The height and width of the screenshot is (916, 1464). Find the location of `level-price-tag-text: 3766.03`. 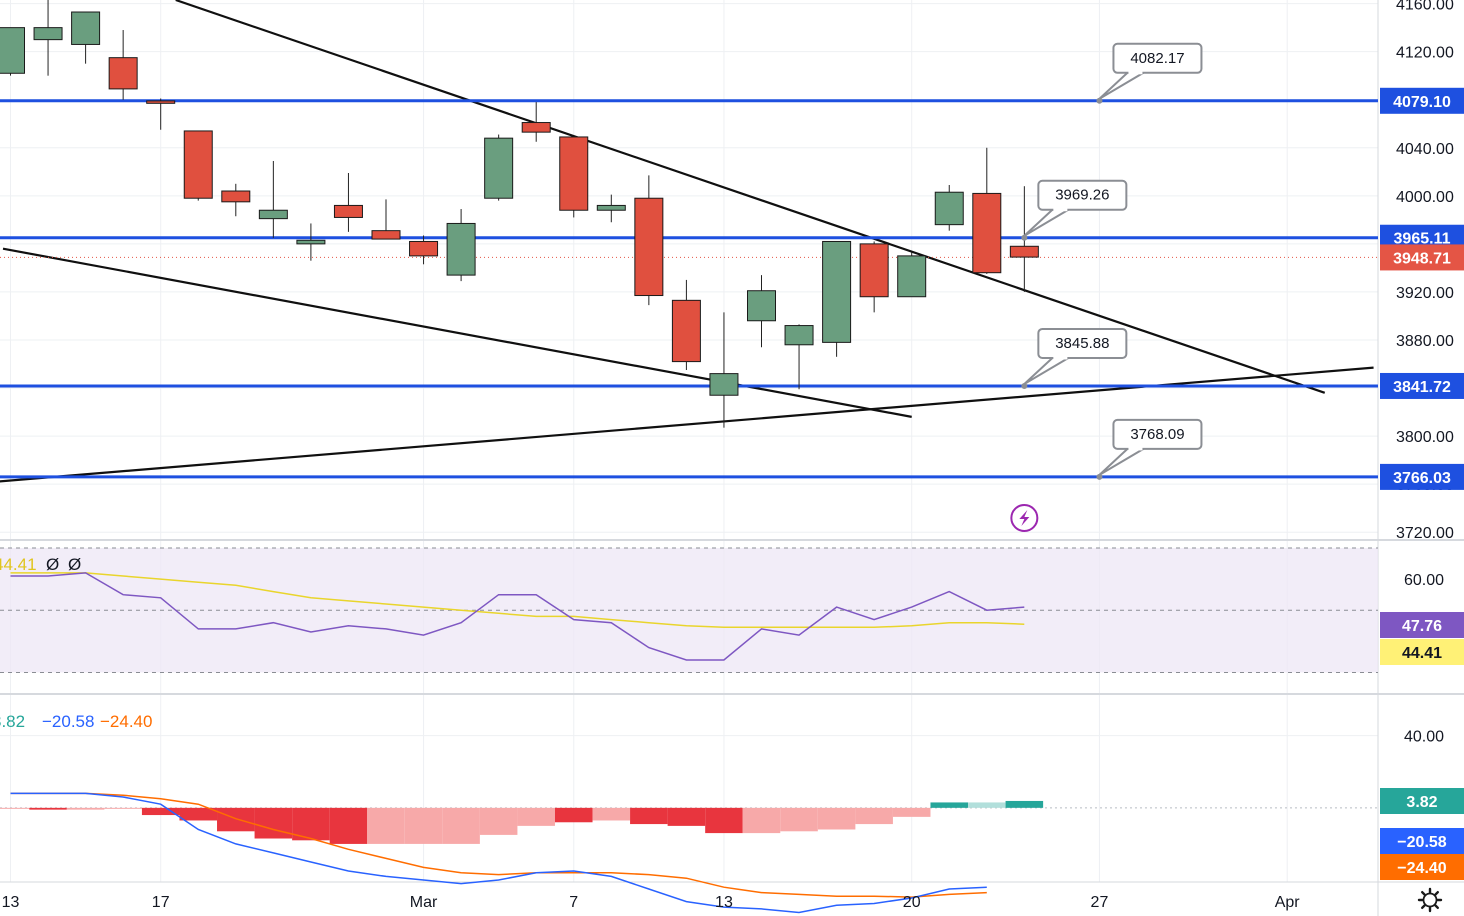

level-price-tag-text: 3766.03 is located at coordinates (1422, 478).